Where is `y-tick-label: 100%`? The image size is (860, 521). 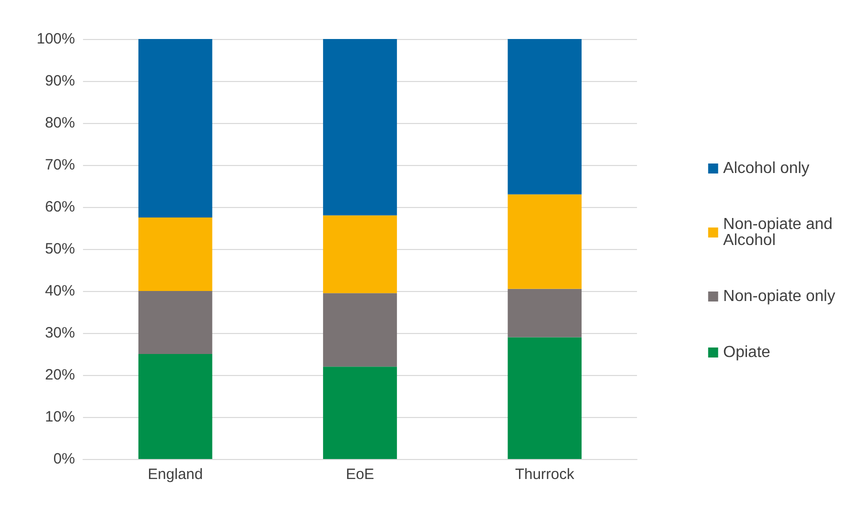
y-tick-label: 100% is located at coordinates (55, 39).